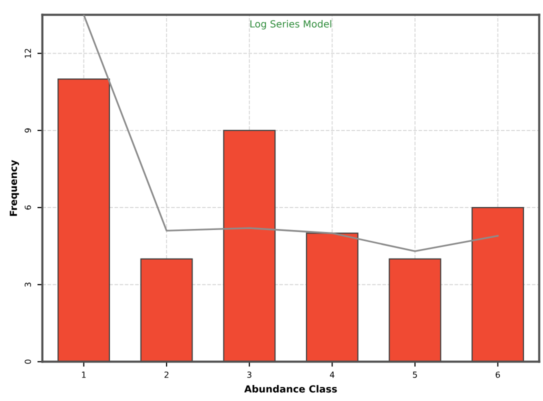 This screenshot has height=401, width=543. What do you see at coordinates (28, 207) in the screenshot?
I see `y-tick-label: 6` at bounding box center [28, 207].